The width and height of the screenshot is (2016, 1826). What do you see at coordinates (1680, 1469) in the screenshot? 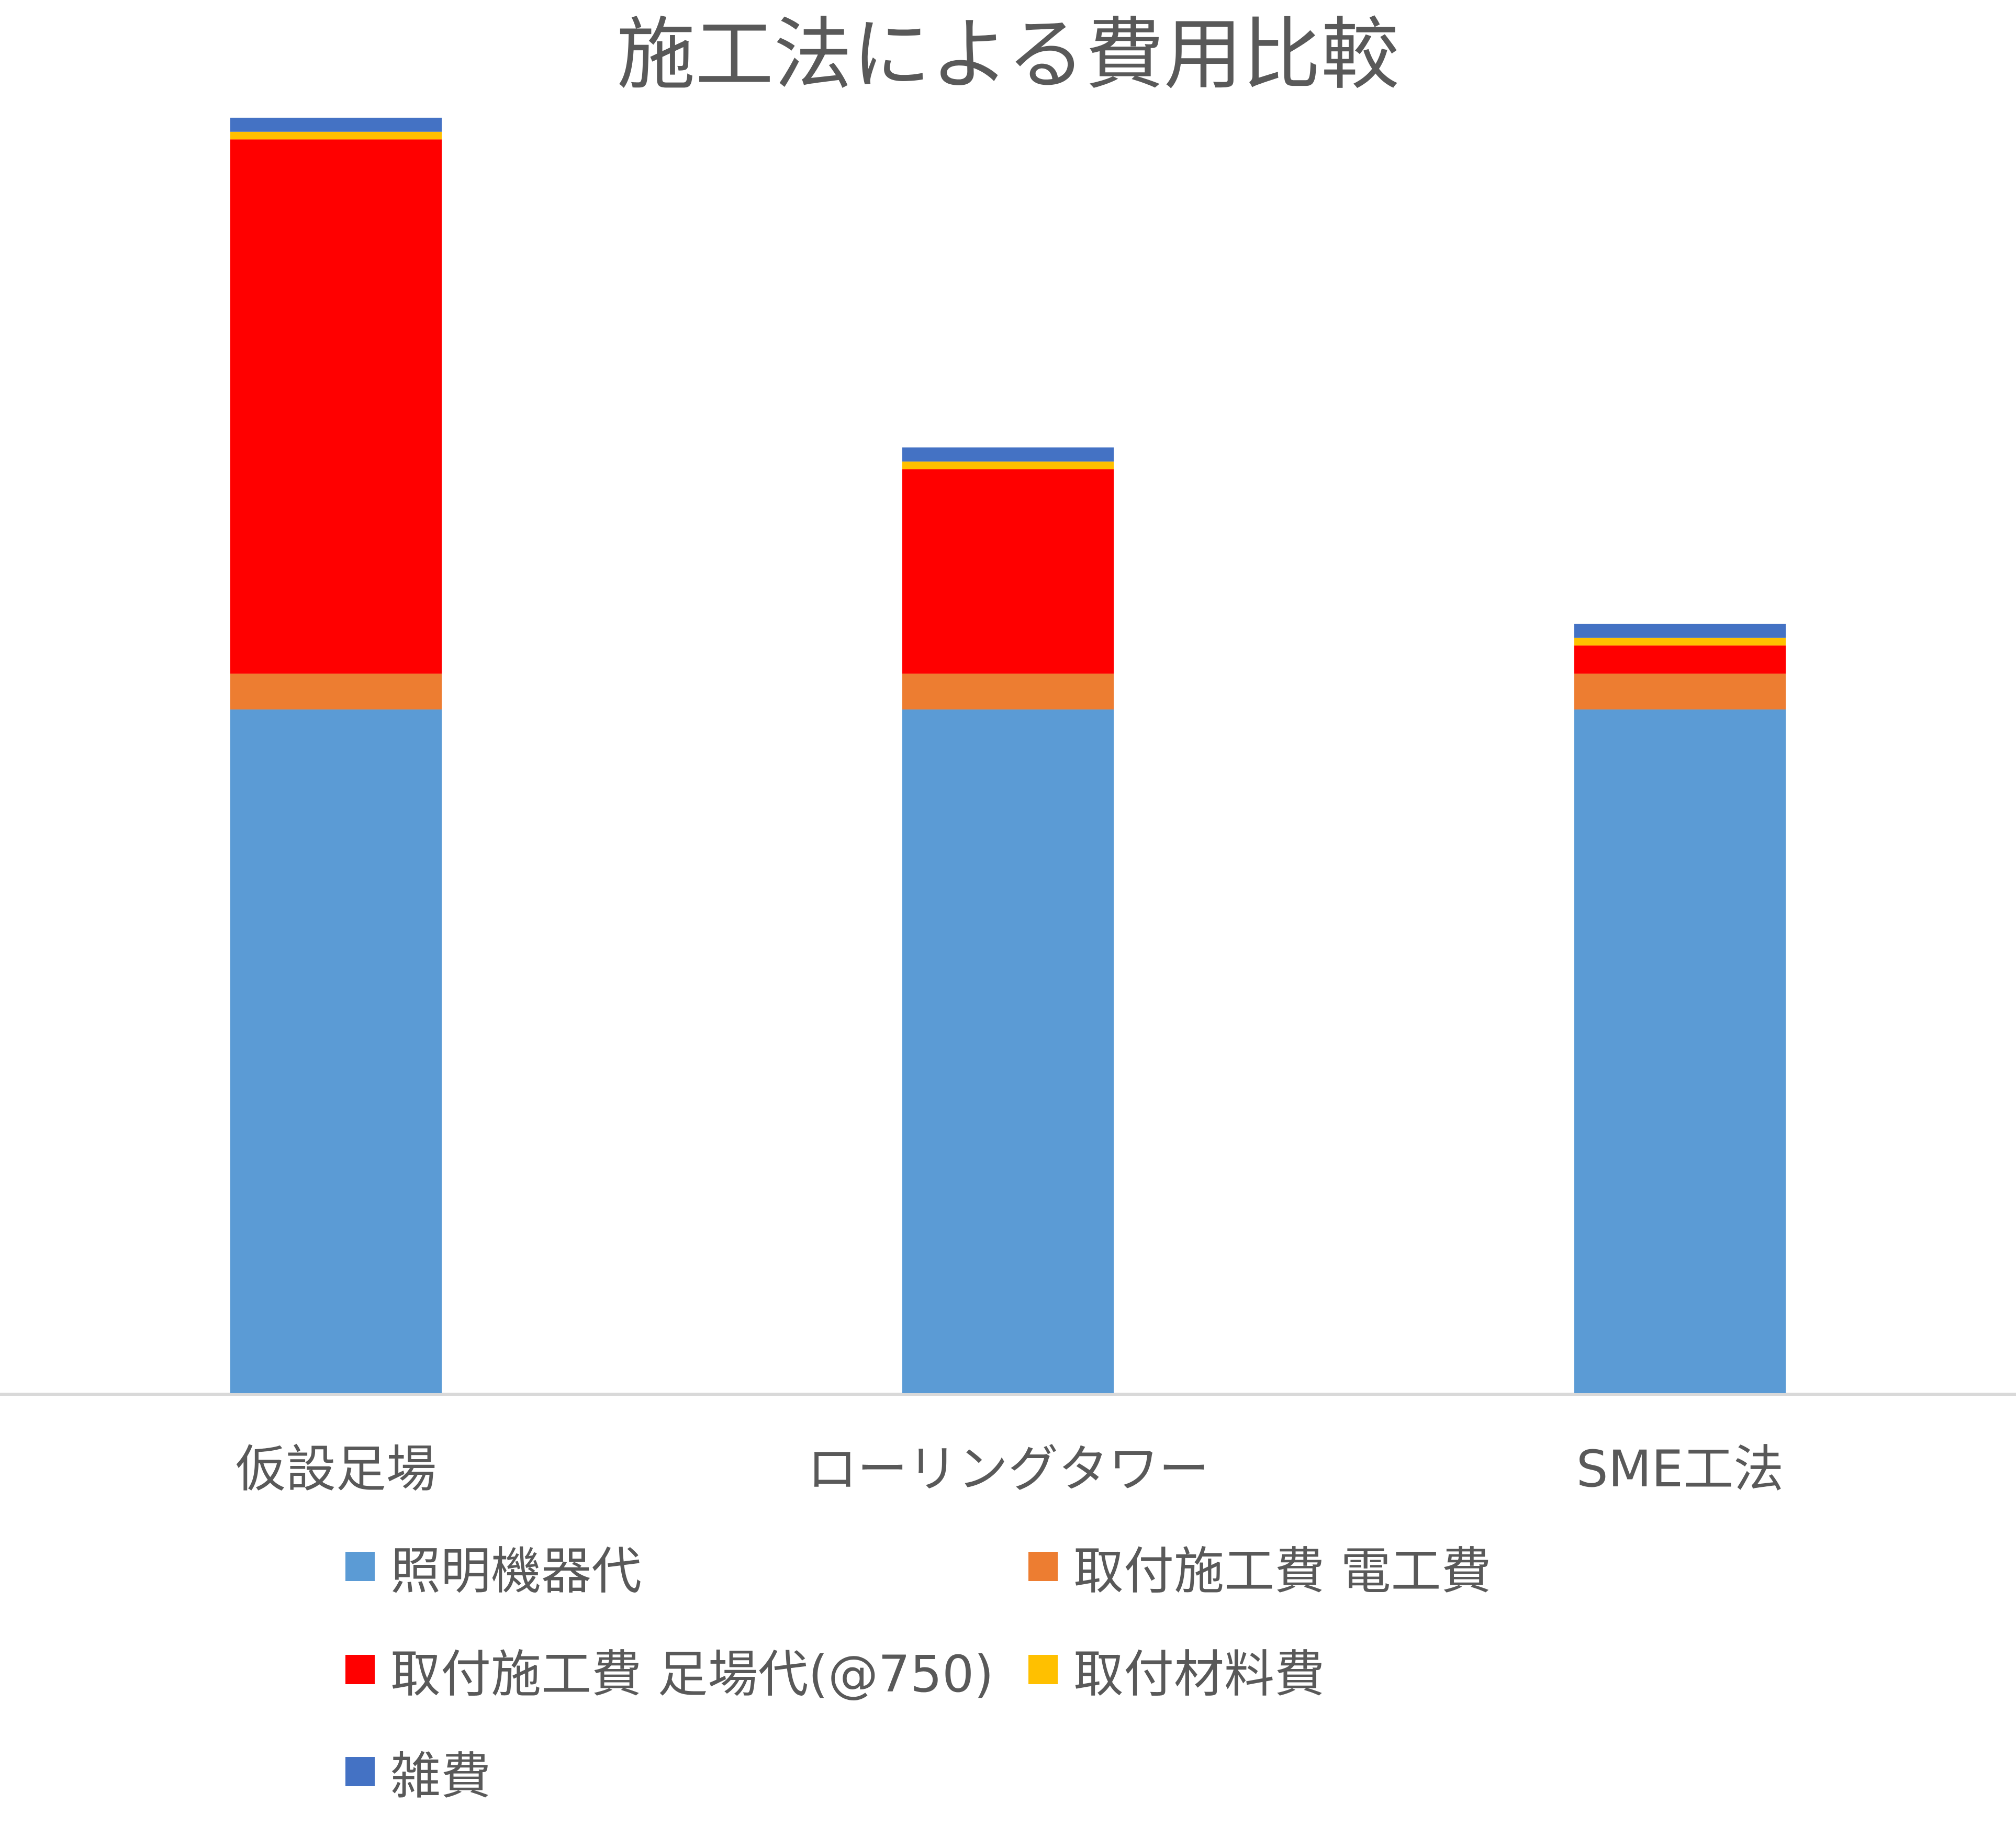
I see `x-tick-label: SME工法` at bounding box center [1680, 1469].